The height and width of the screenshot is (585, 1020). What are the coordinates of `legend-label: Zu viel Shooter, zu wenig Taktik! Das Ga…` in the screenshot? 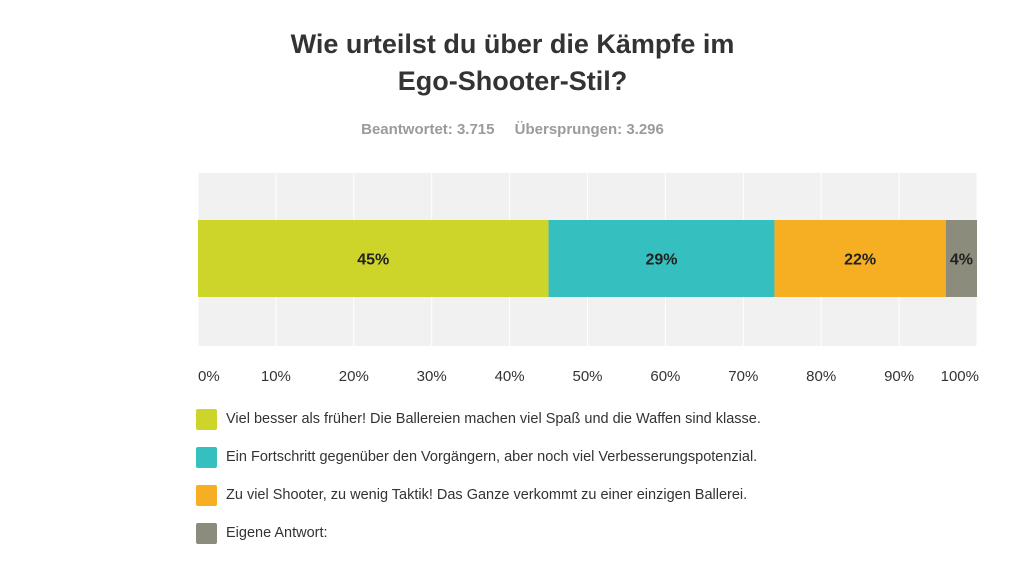 It's located at (487, 495).